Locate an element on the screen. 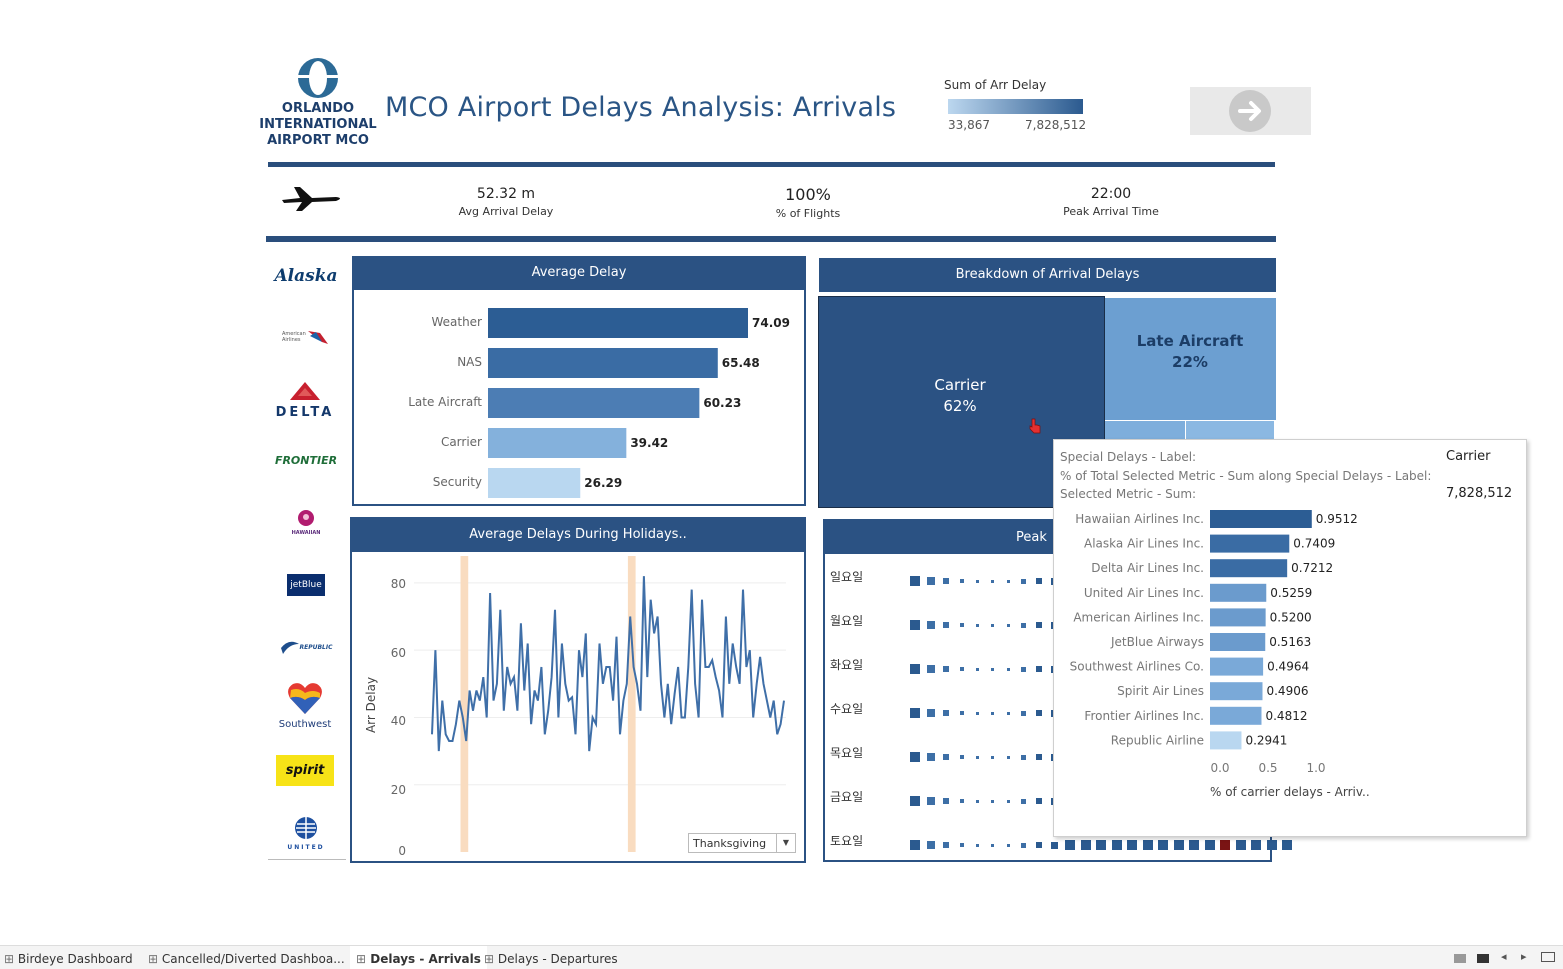 The image size is (1563, 969). treemap-late-aircraft is located at coordinates (1190, 359).